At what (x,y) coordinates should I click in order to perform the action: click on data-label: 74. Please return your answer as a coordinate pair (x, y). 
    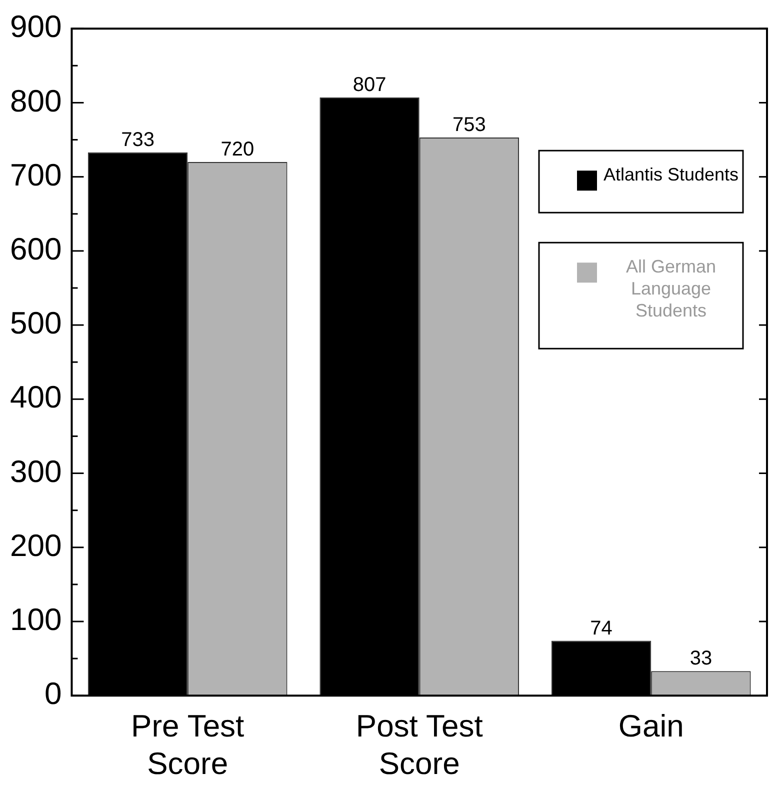
    Looking at the image, I should click on (601, 628).